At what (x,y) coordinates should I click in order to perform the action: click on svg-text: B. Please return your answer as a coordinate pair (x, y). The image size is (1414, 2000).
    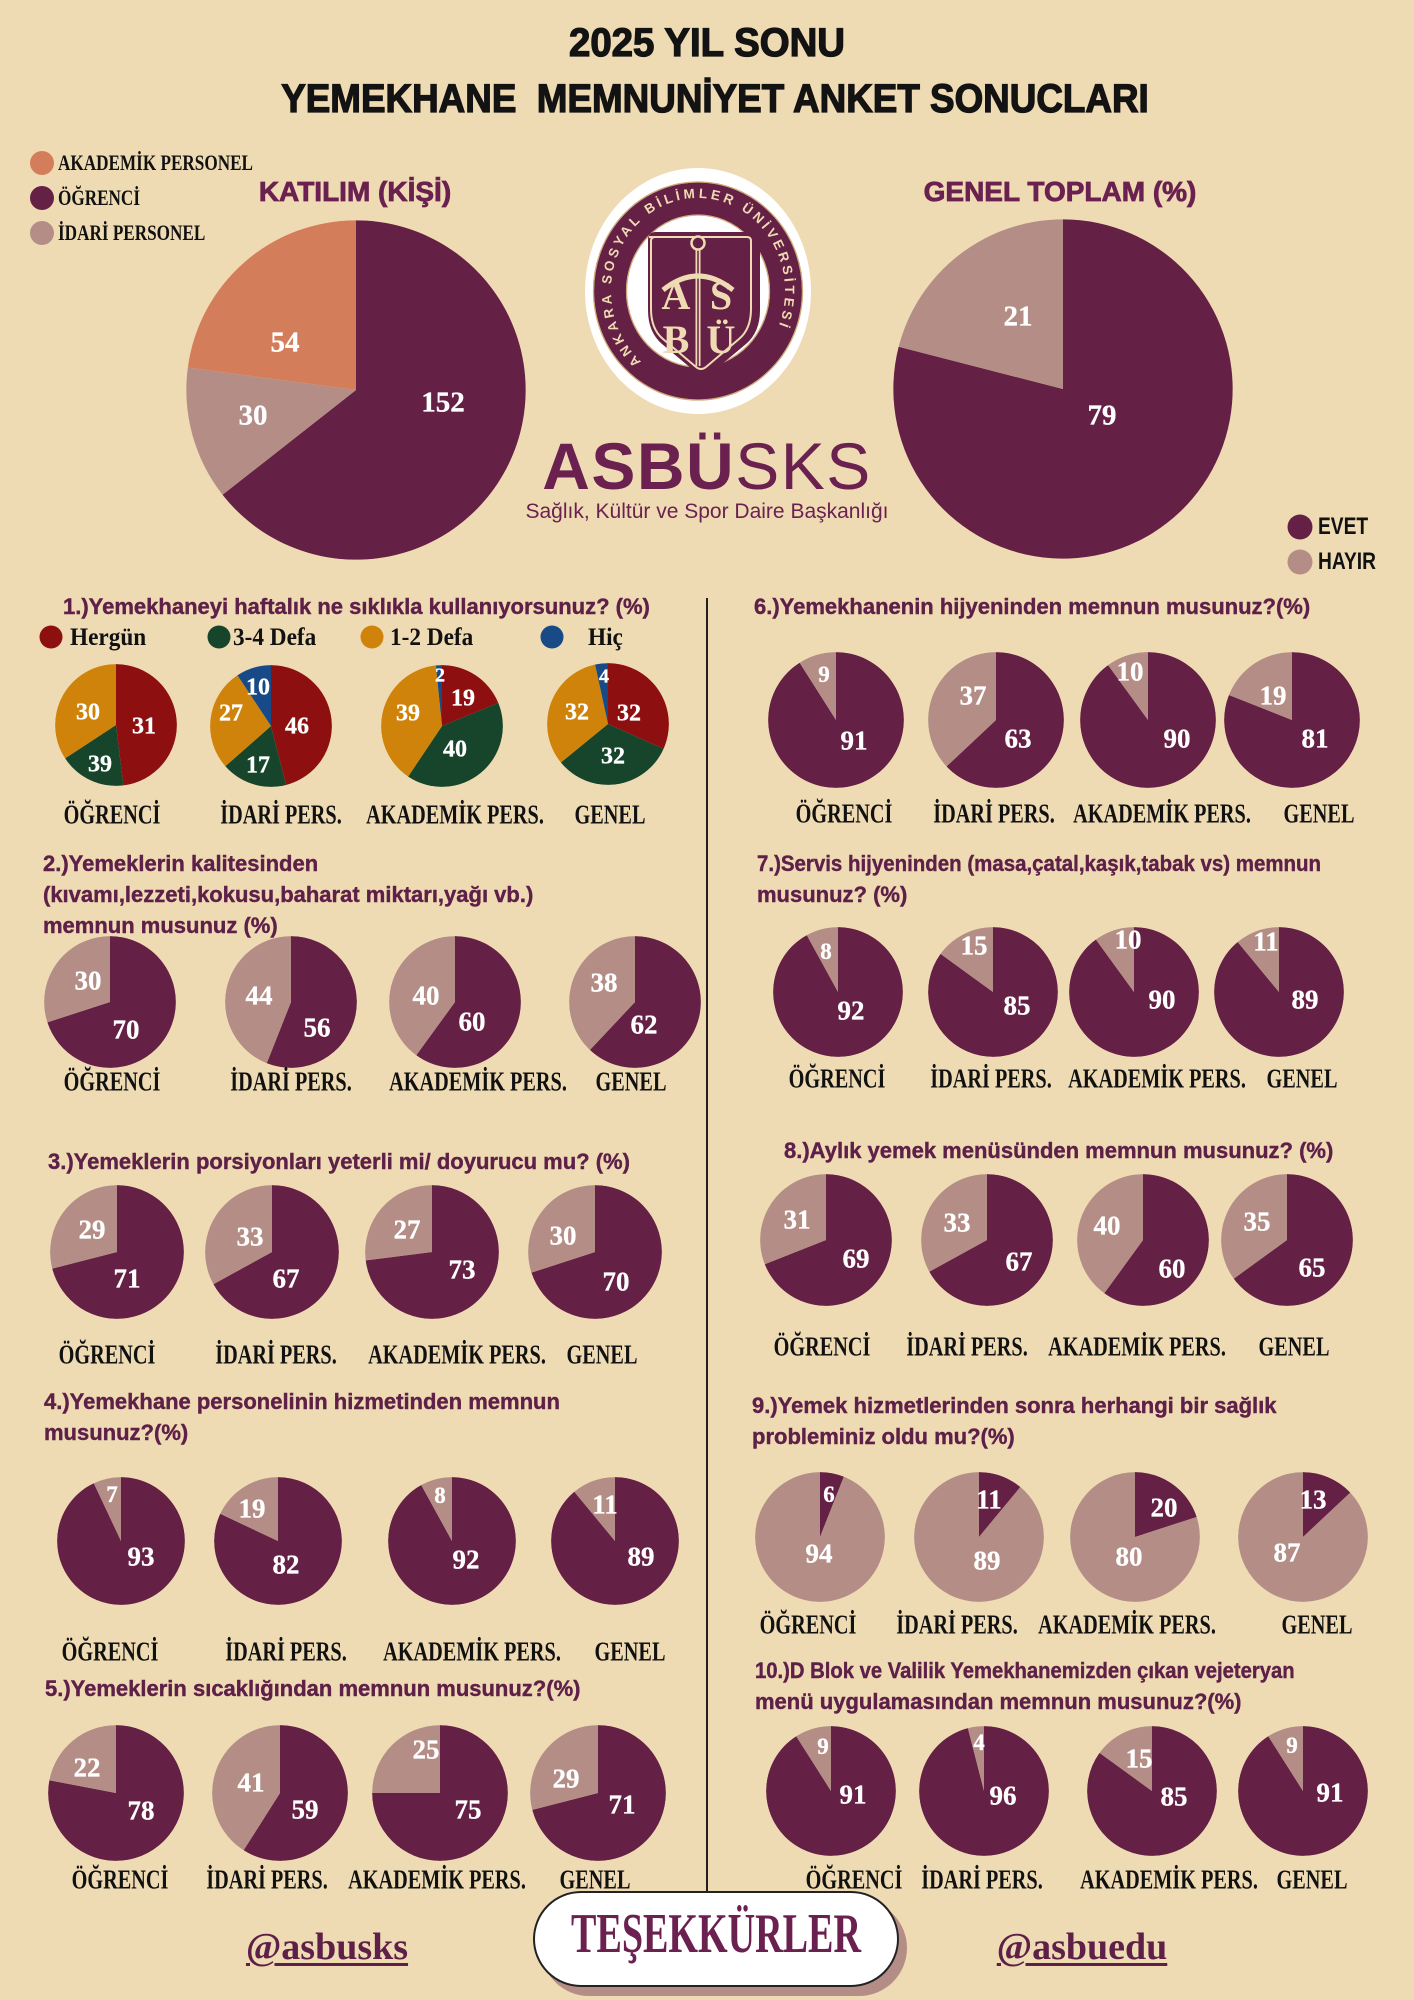
    Looking at the image, I should click on (676, 339).